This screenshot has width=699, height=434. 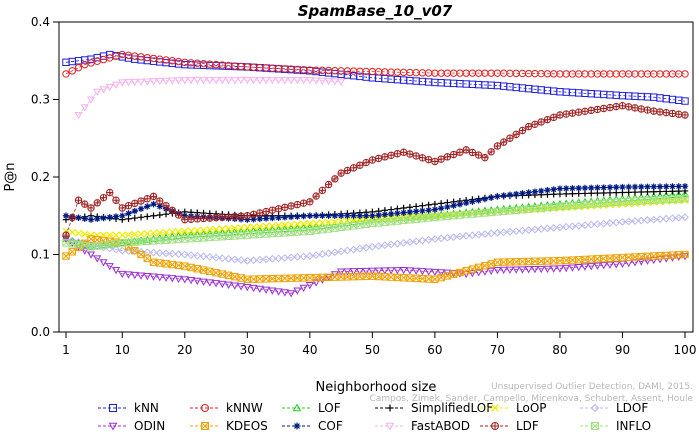 I want to click on y-axis: 0.0 0.1 0.2 0.3 0.4, so click(x=45, y=177).